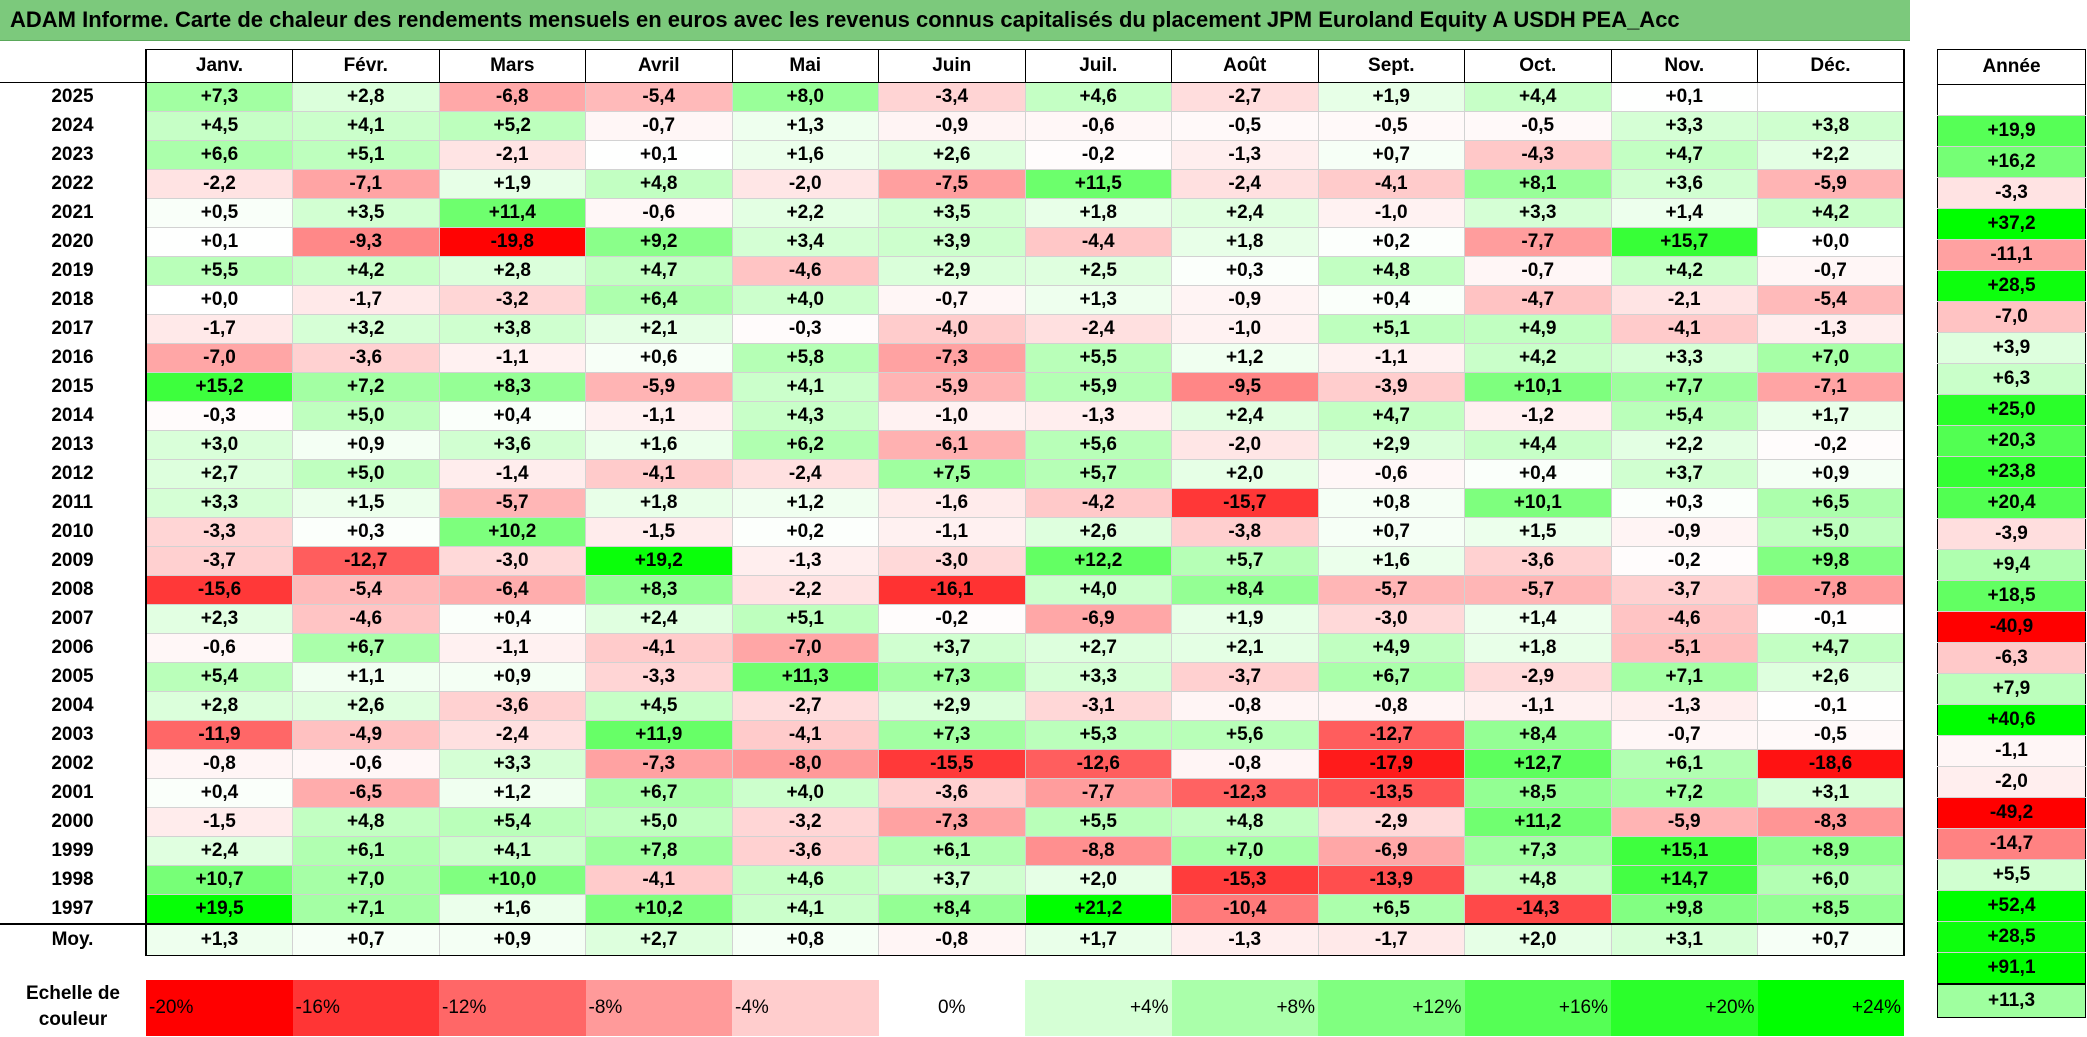 This screenshot has height=1037, width=2087. I want to click on annual-cell: +28,5, so click(2011, 286).